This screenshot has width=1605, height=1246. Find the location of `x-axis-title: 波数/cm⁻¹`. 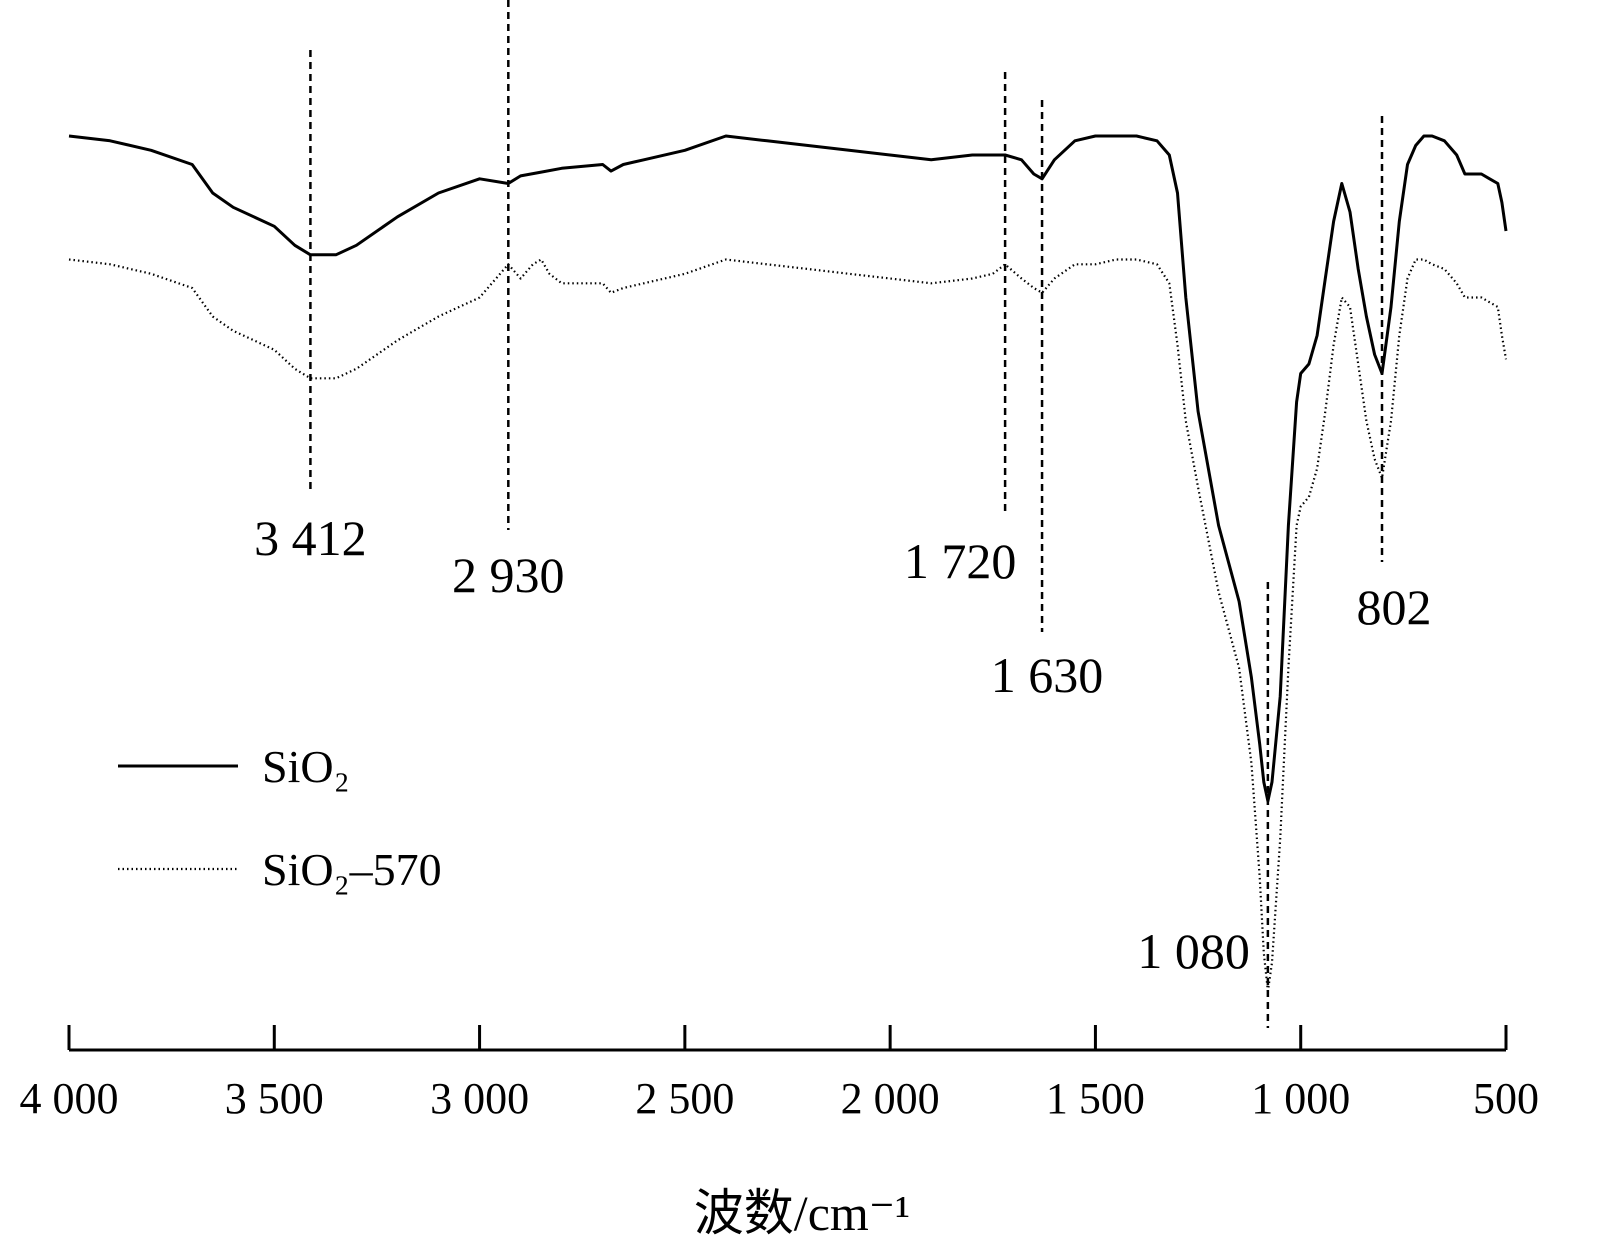

x-axis-title: 波数/cm⁻¹ is located at coordinates (802, 1213).